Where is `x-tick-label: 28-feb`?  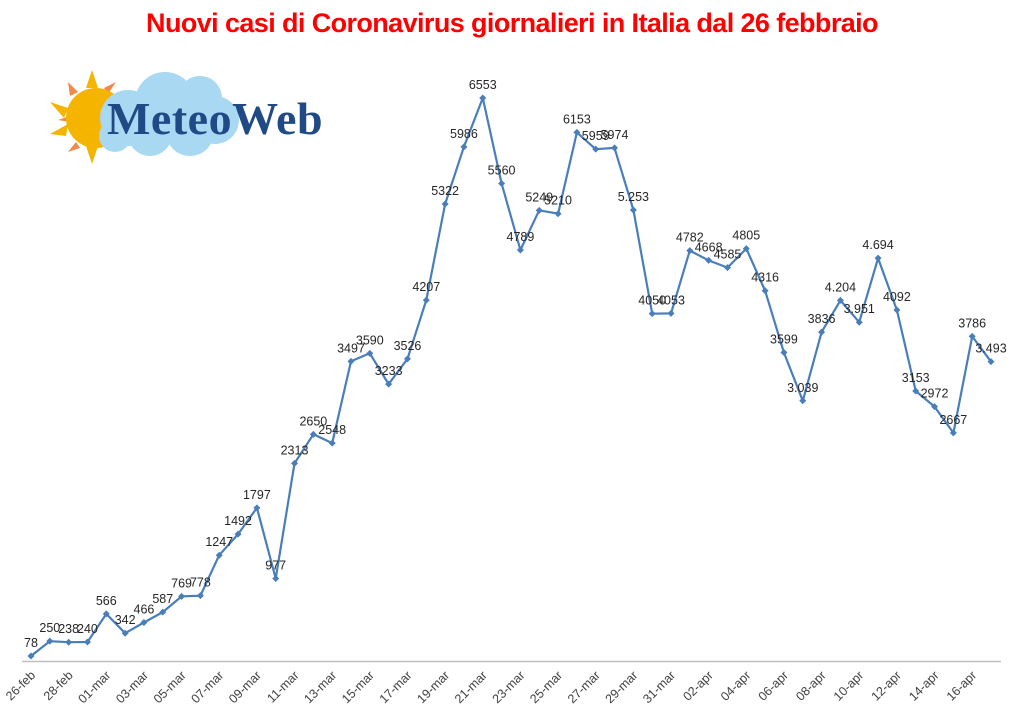 x-tick-label: 28-feb is located at coordinates (58, 685).